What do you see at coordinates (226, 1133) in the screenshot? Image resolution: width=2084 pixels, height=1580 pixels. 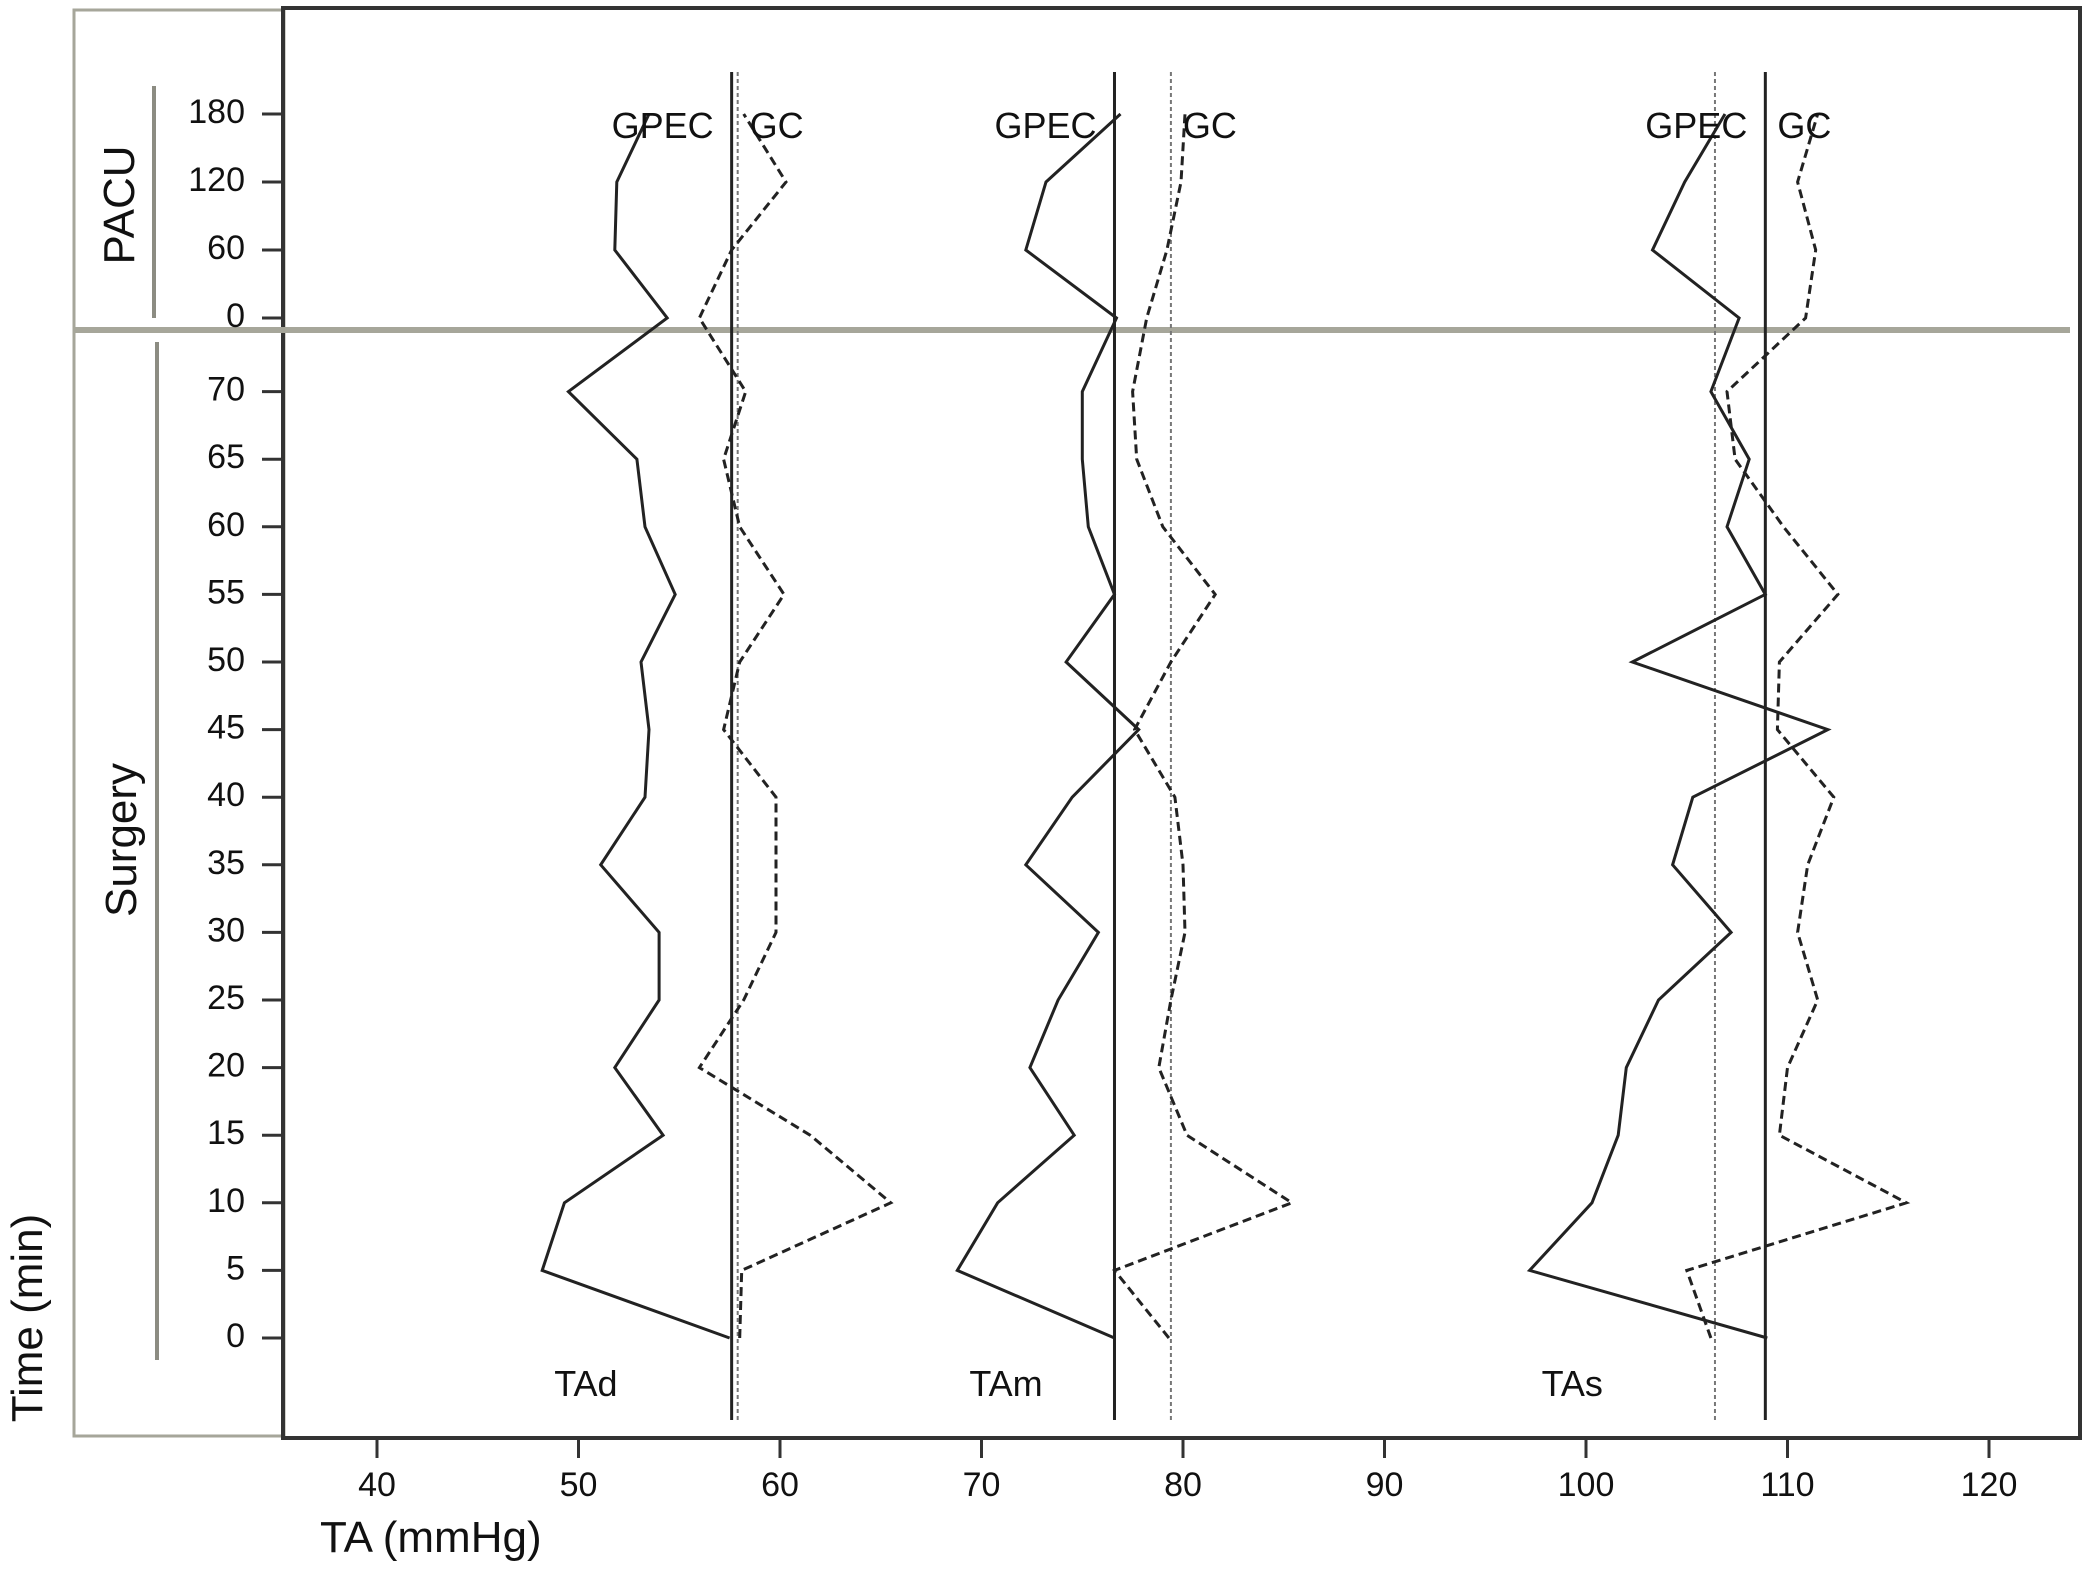 I see `y-tick-label: 15` at bounding box center [226, 1133].